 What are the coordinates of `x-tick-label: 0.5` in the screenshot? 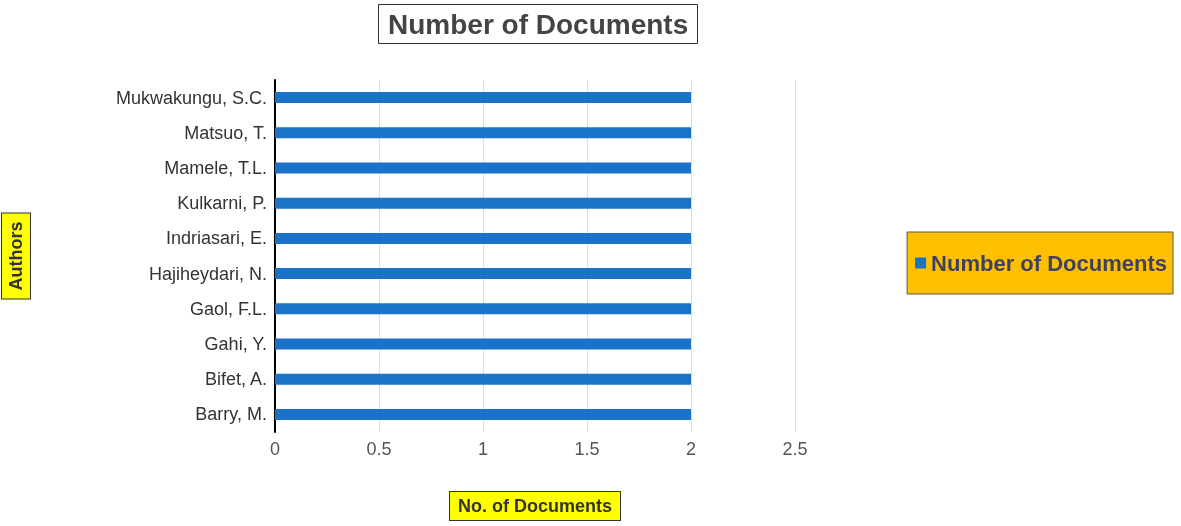 It's located at (379, 449).